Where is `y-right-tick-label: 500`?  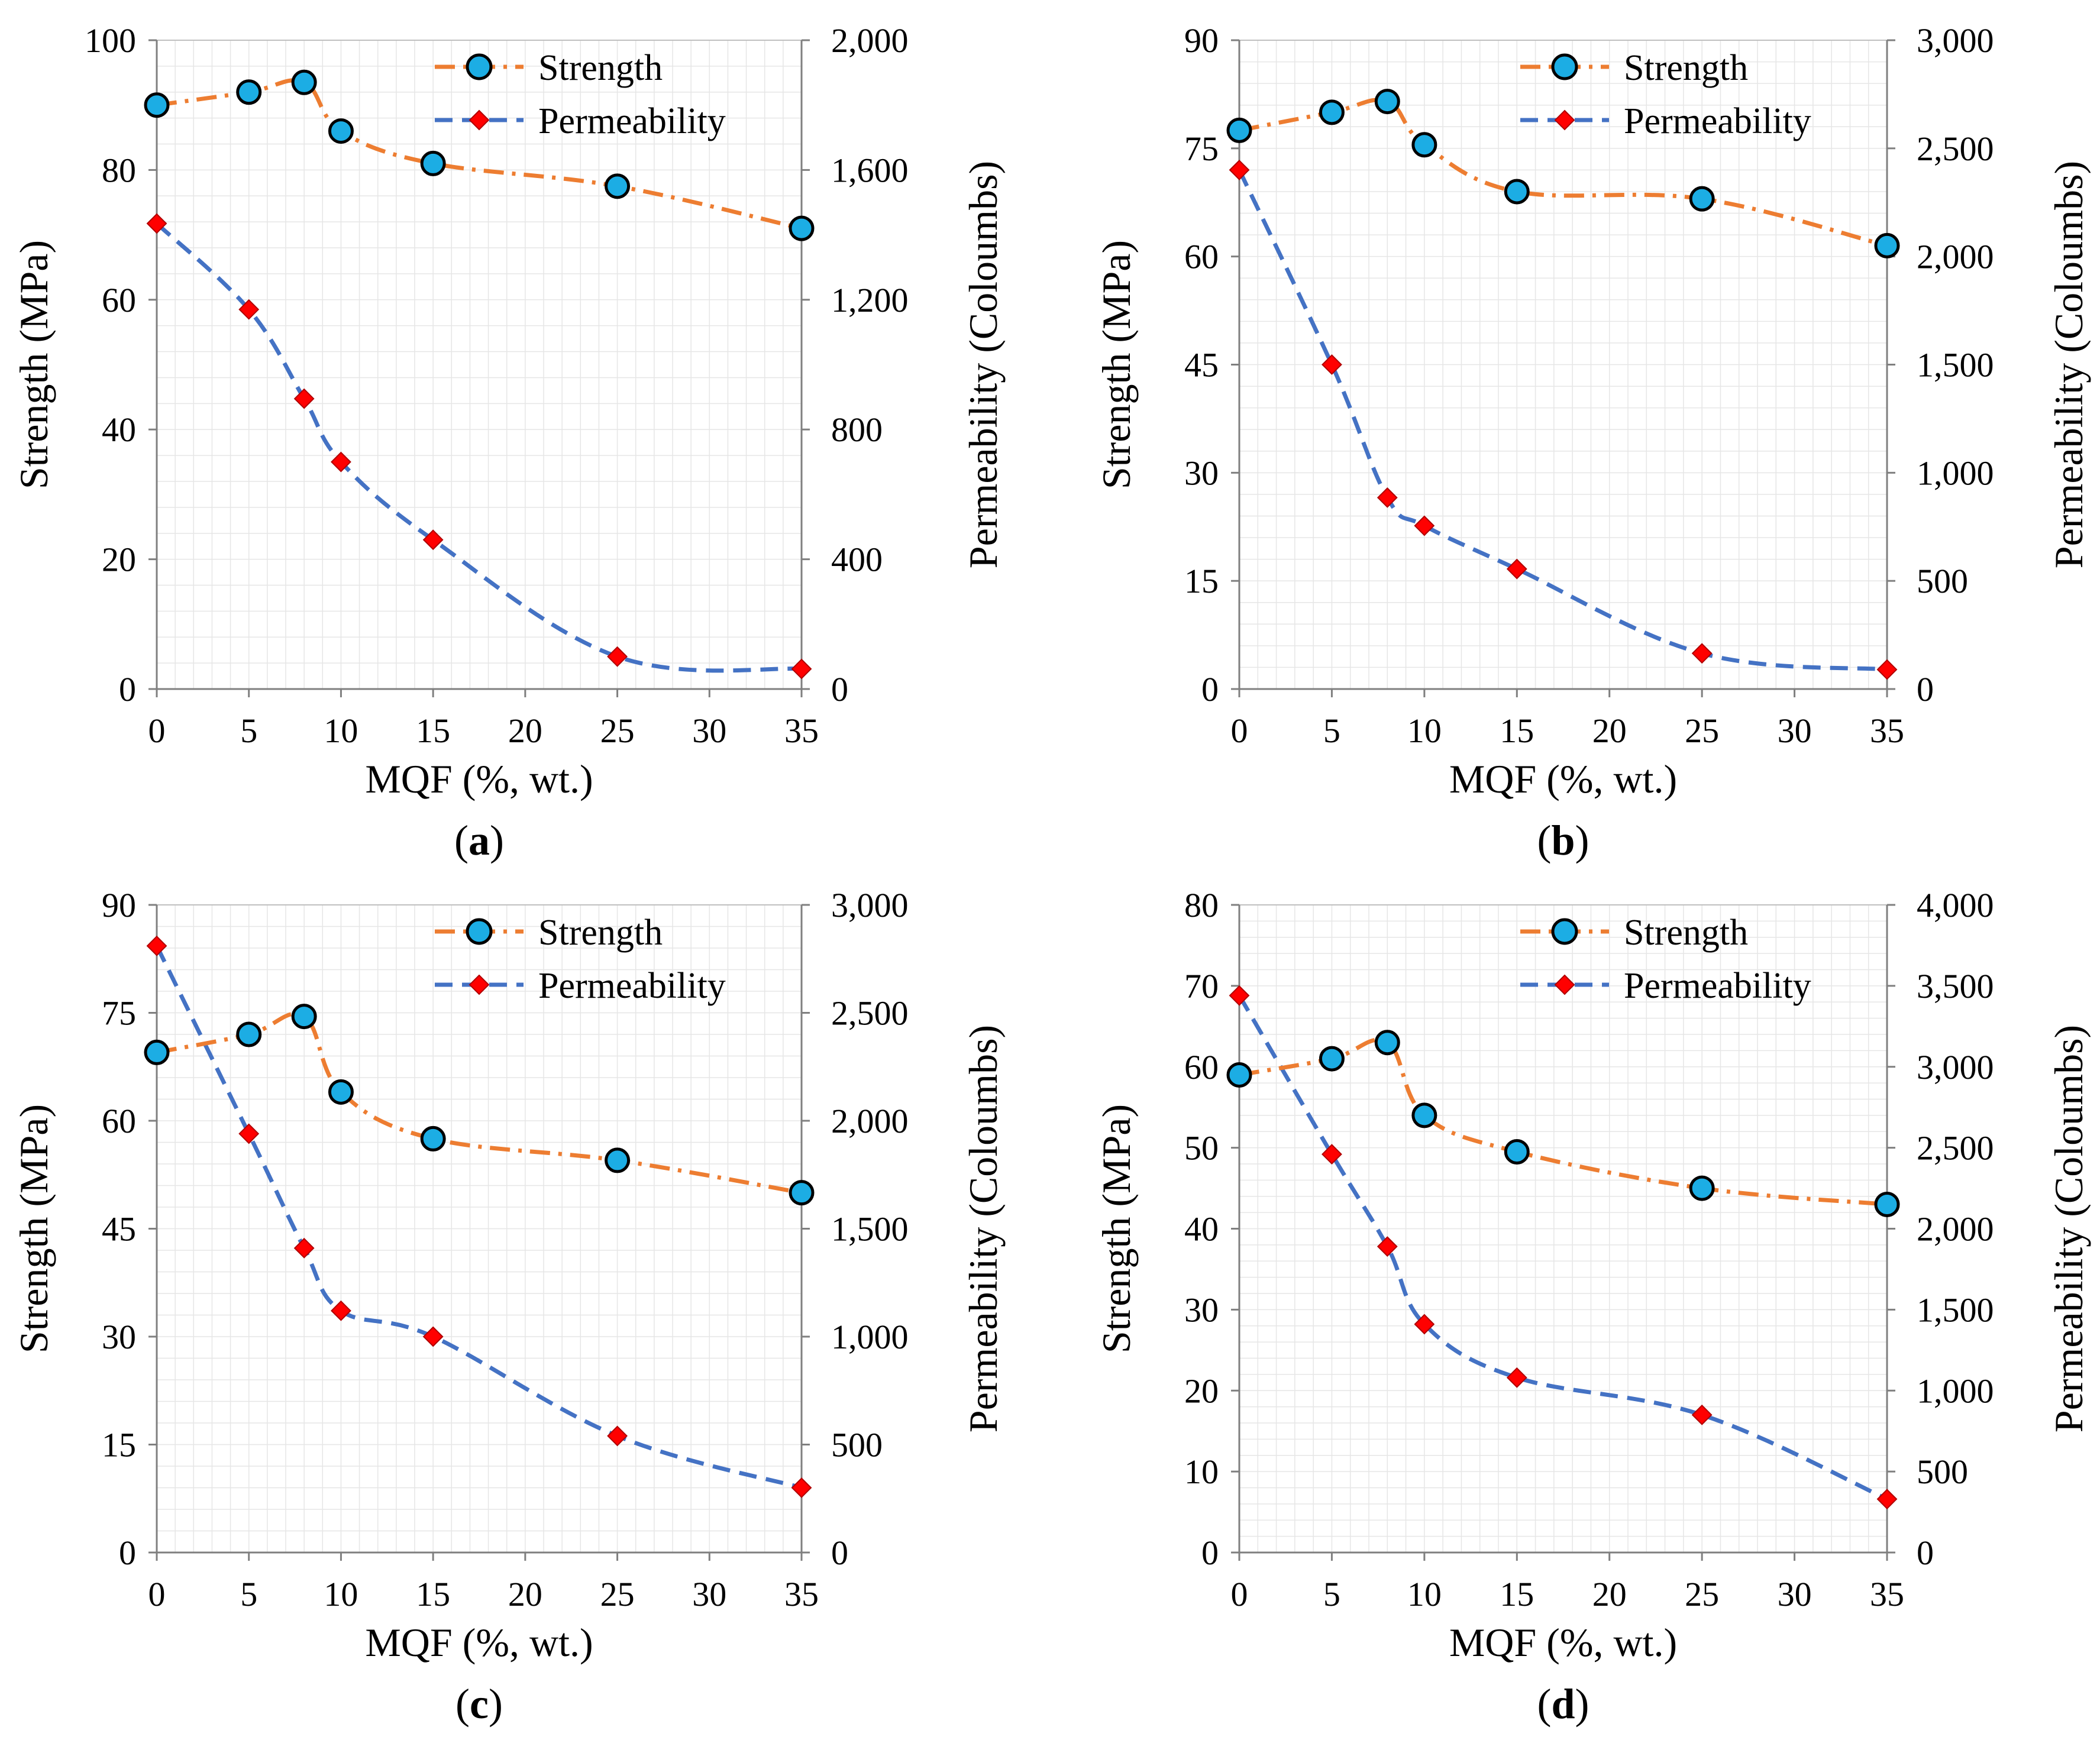
y-right-tick-label: 500 is located at coordinates (1942, 581).